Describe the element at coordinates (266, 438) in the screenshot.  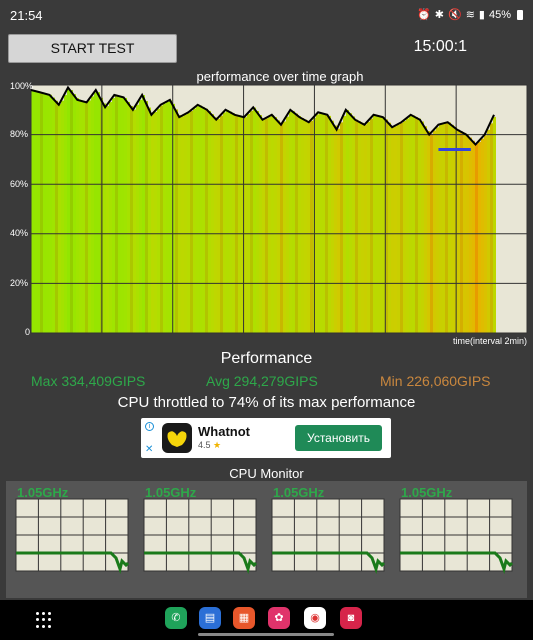
I see `ad-banner: i ✕ Whatnot 4.5 ★ Установить` at that location.